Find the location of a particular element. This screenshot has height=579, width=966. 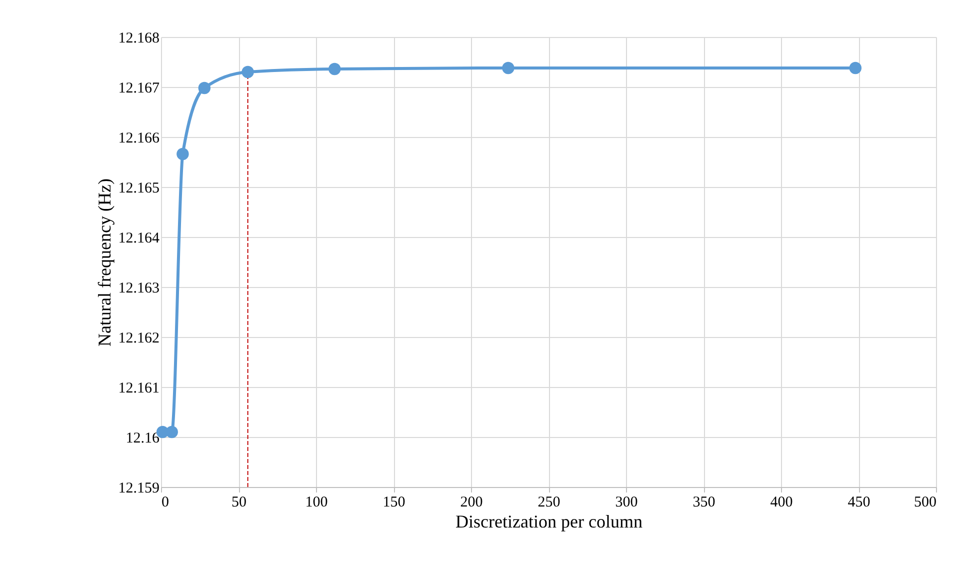

x-tick-label: 300 is located at coordinates (626, 502).